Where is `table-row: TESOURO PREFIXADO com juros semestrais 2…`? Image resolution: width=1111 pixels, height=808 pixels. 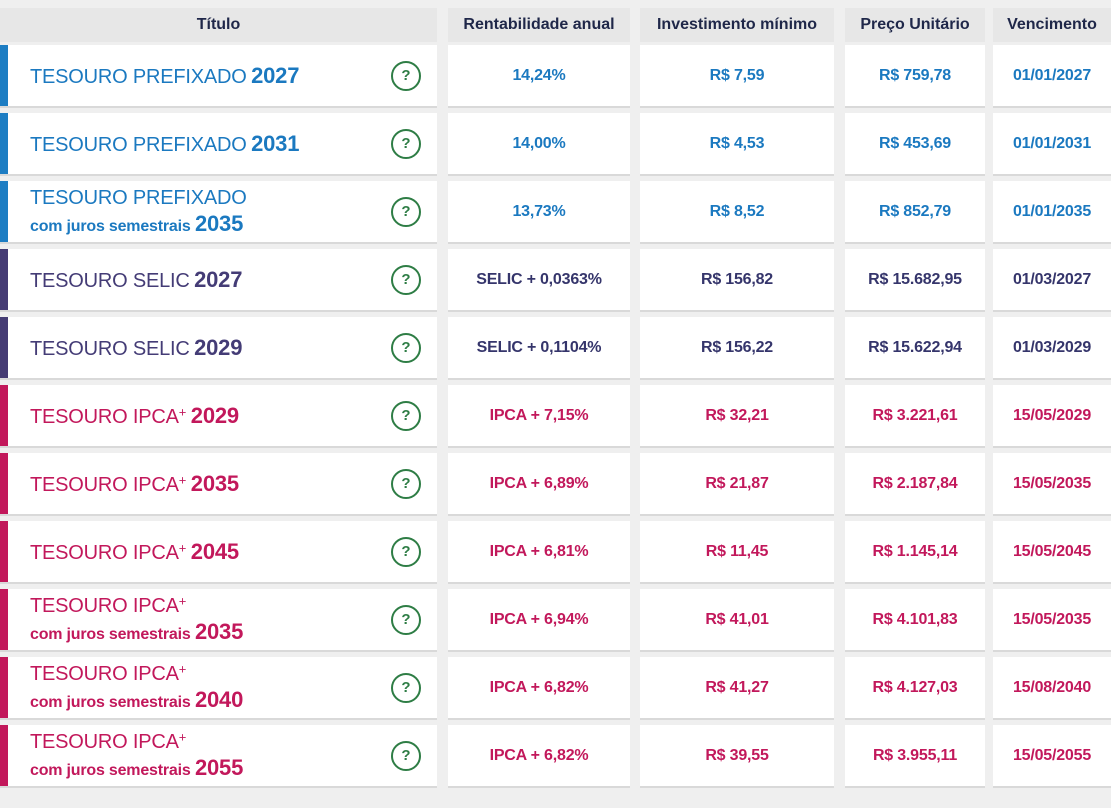
table-row: TESOURO PREFIXADO com juros semestrais 2… is located at coordinates (555, 212).